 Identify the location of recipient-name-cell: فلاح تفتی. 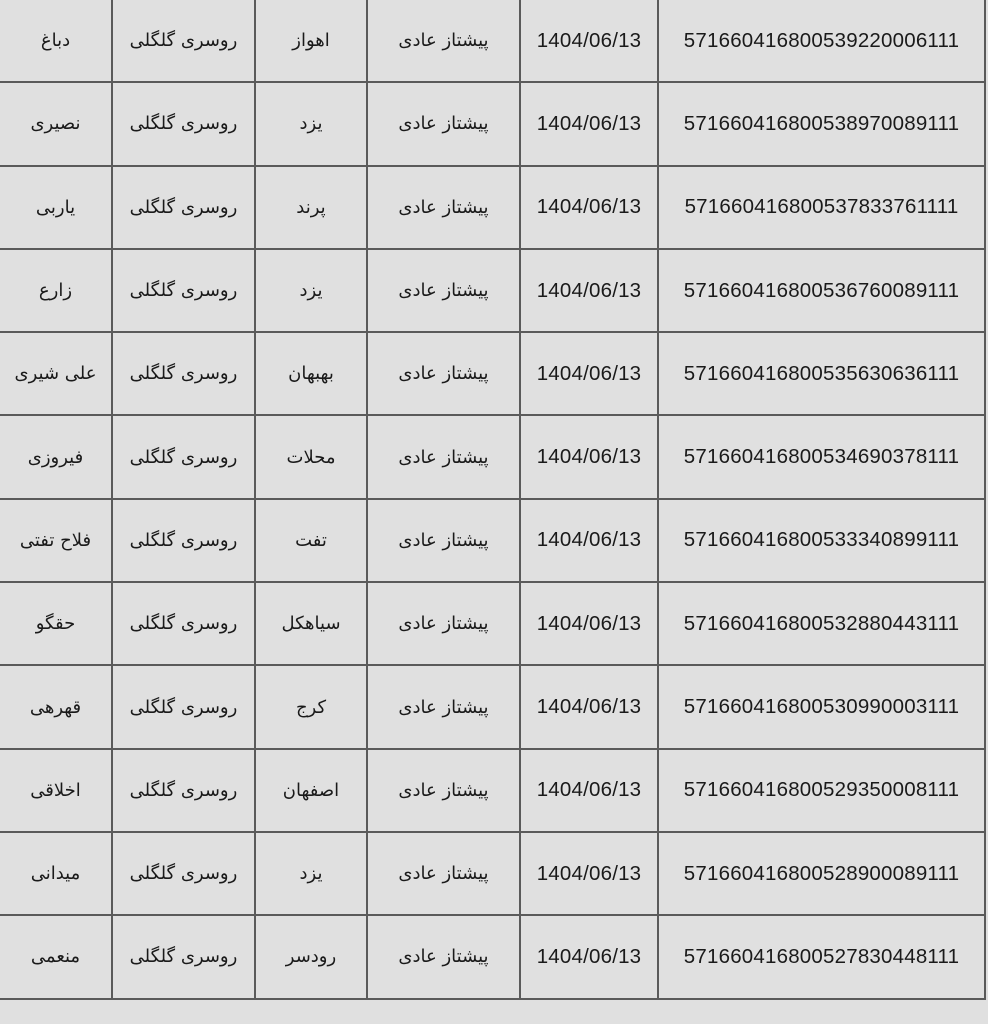
(56, 540).